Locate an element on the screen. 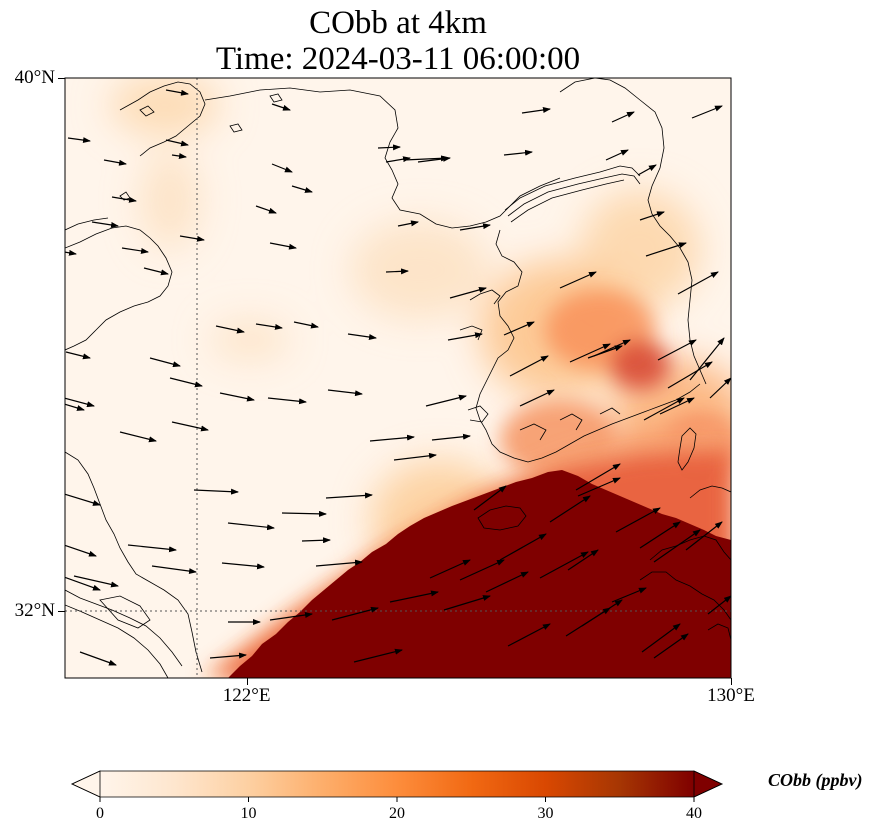 The image size is (887, 836). colorbar-tick-label-10: 10 is located at coordinates (248, 813).